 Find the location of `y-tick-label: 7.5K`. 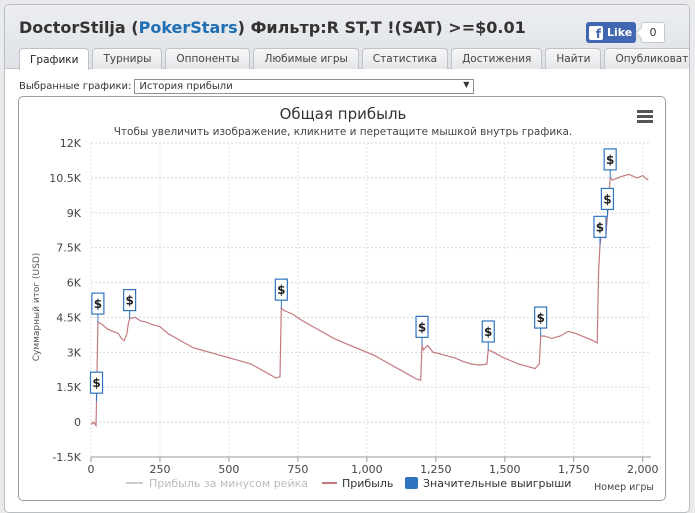

y-tick-label: 7.5K is located at coordinates (68, 248).